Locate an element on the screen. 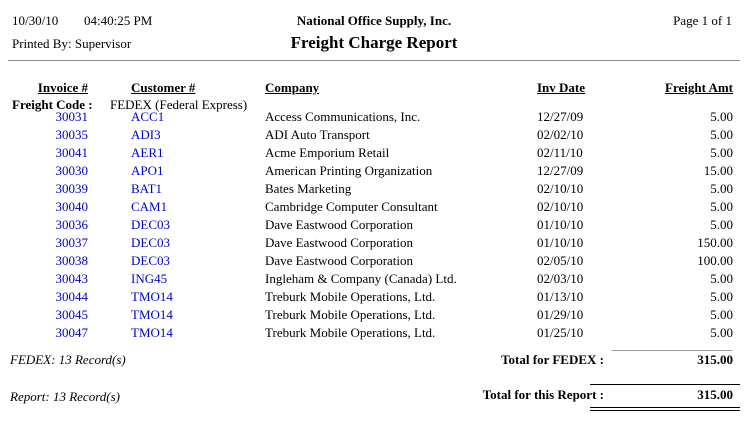  inv-date-cell: 02/11/10 is located at coordinates (560, 152).